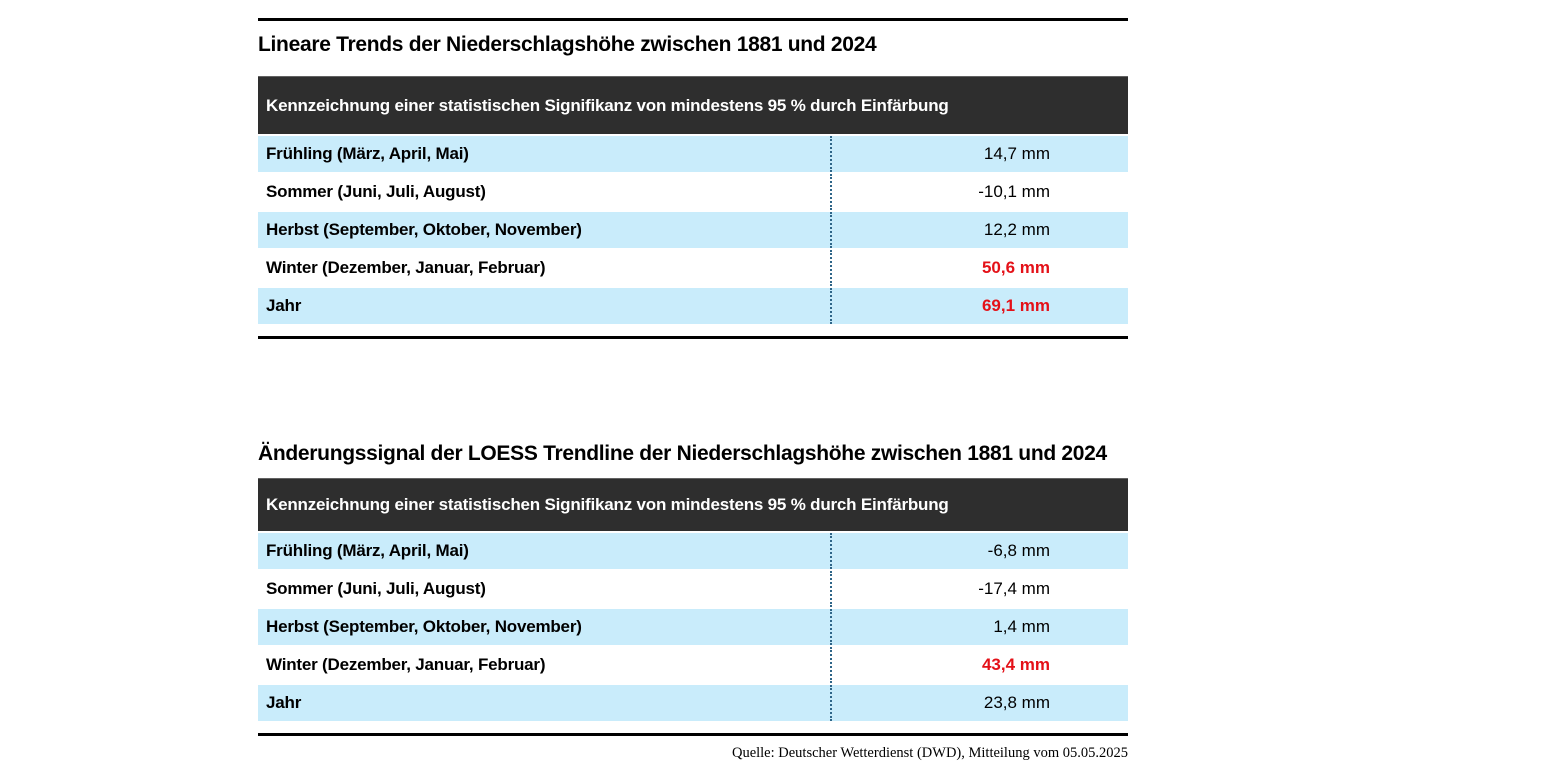 Image resolution: width=1545 pixels, height=775 pixels. What do you see at coordinates (979, 551) in the screenshot?
I see `row-trend-value: -6,8 mm` at bounding box center [979, 551].